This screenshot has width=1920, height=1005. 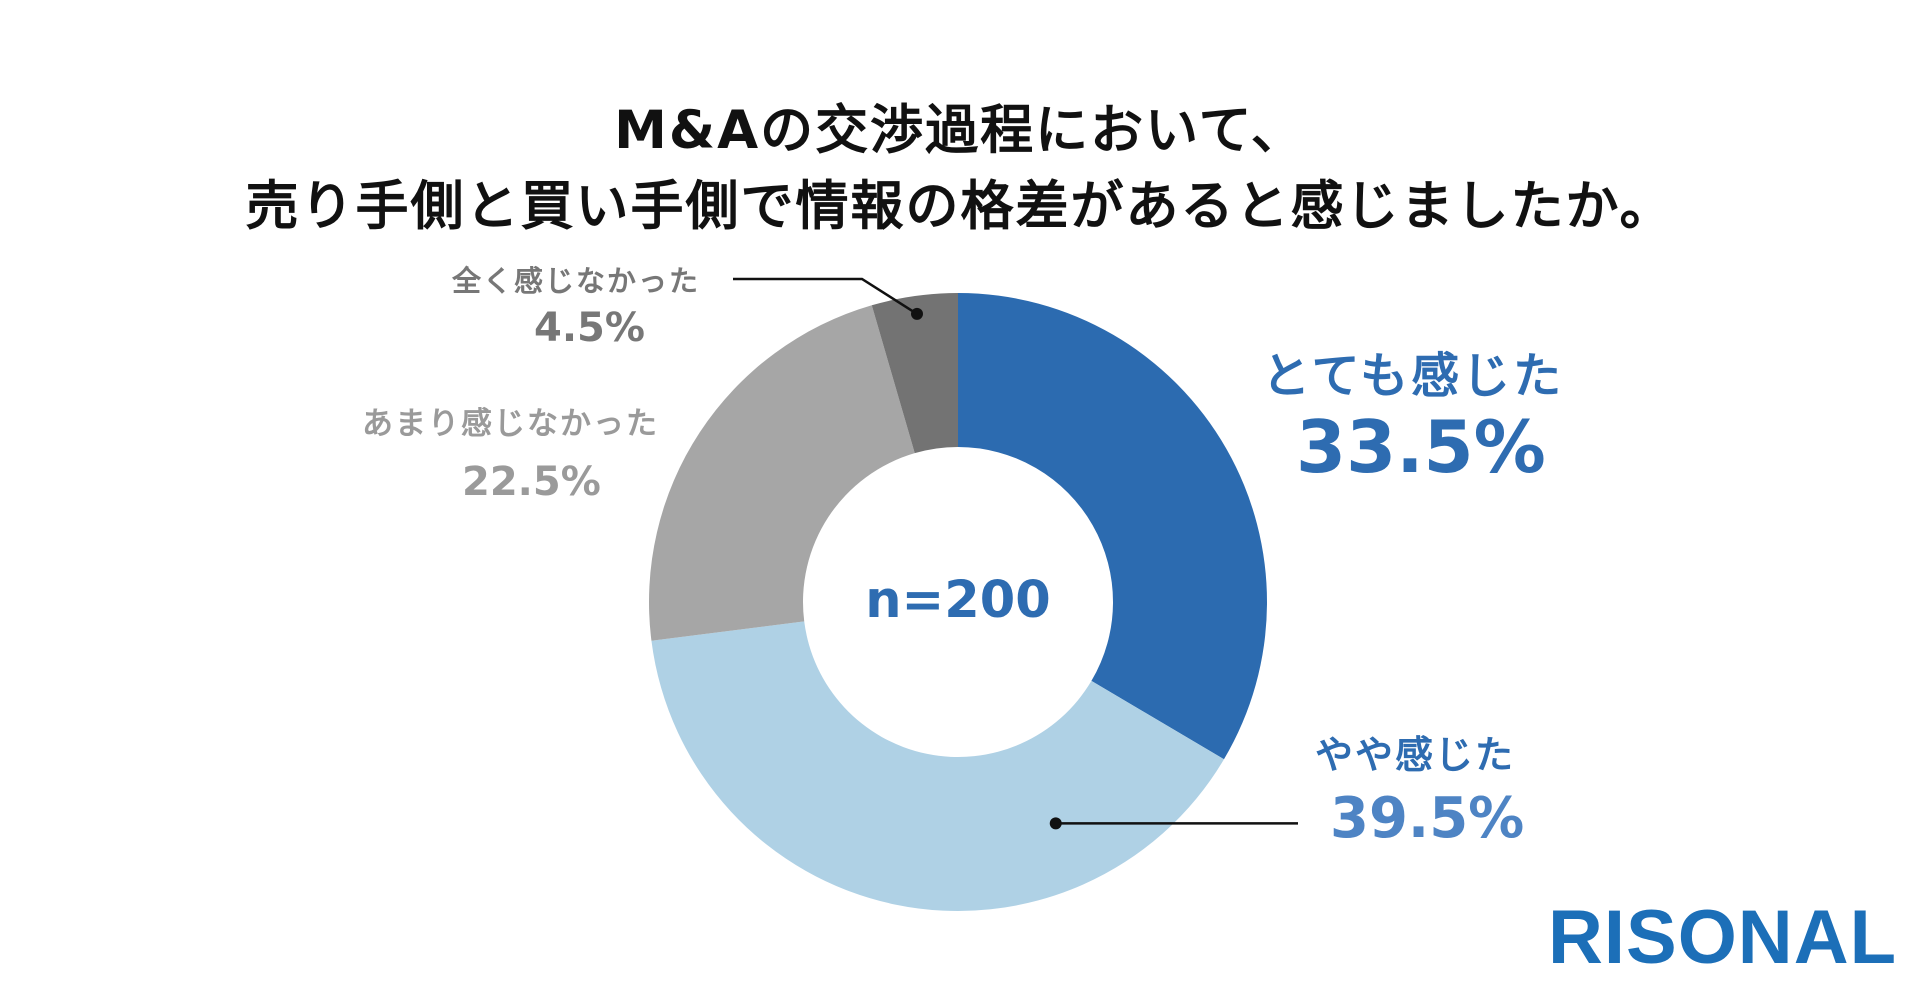 What do you see at coordinates (1421, 447) in the screenshot?
I see `slice-label-value-0: 33.5%` at bounding box center [1421, 447].